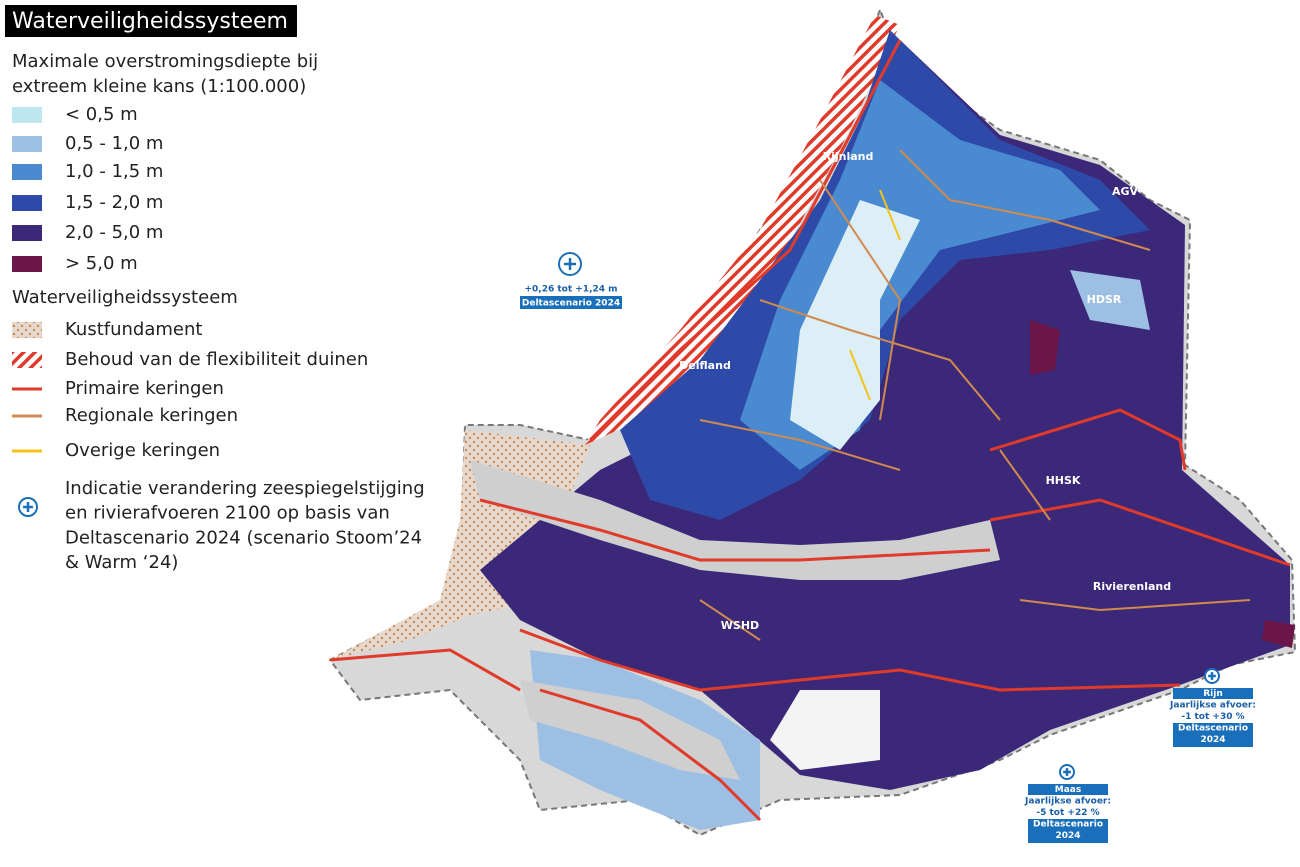 The width and height of the screenshot is (1300, 867). Describe the element at coordinates (1063, 480) in the screenshot. I see `region-label: HHSK` at that location.